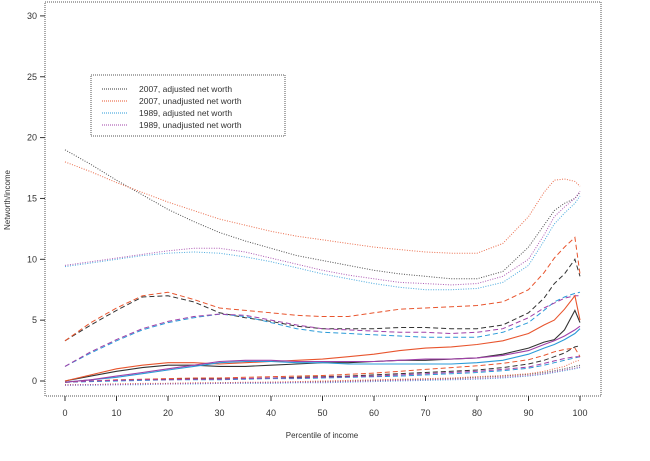 The image size is (650, 461). I want to click on y-tick-label: 20, so click(32, 138).